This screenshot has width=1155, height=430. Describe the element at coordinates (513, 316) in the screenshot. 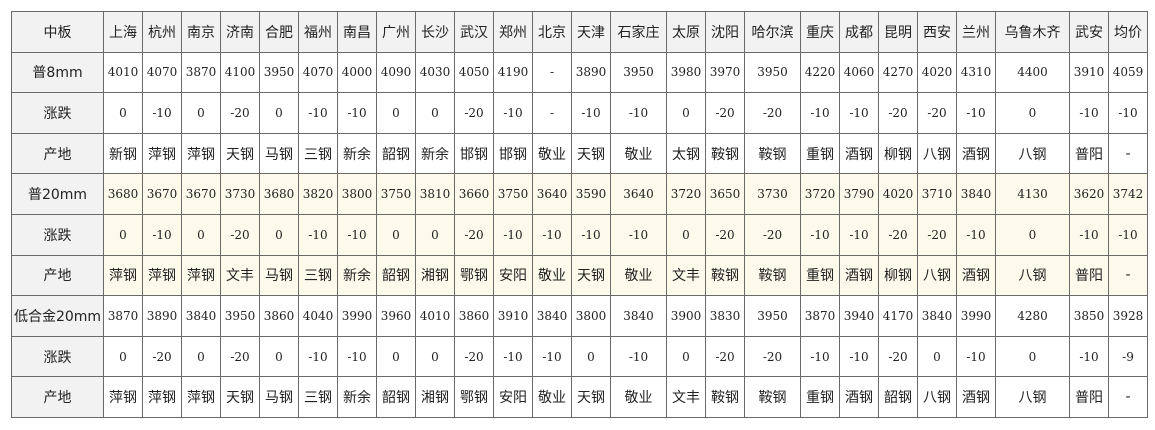

I see `table-cell: 3910` at that location.